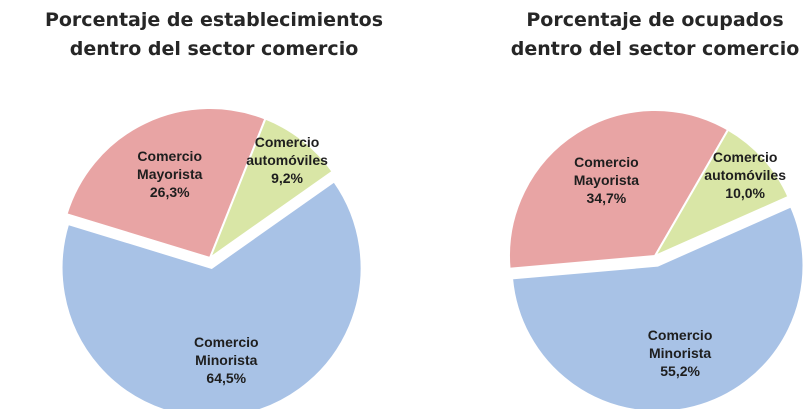 The width and height of the screenshot is (812, 409). Describe the element at coordinates (606, 197) in the screenshot. I see `value-label: 34,7%` at that location.